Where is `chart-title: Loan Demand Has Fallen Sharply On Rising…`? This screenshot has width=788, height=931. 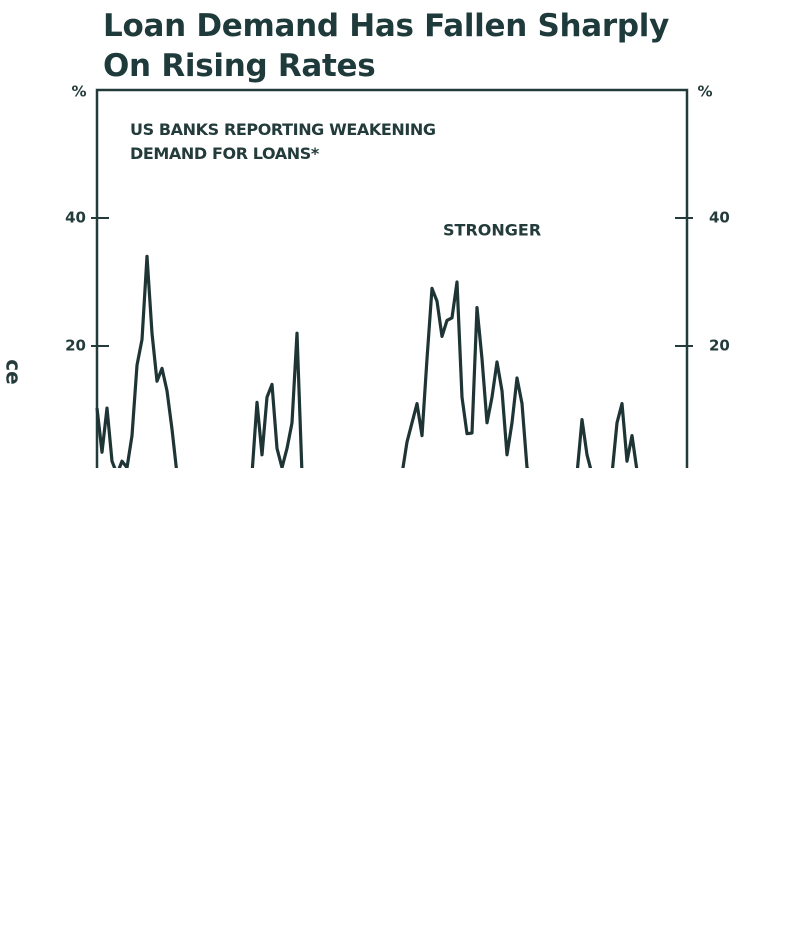
chart-title: Loan Demand Has Fallen Sharply On Rising… is located at coordinates (386, 46).